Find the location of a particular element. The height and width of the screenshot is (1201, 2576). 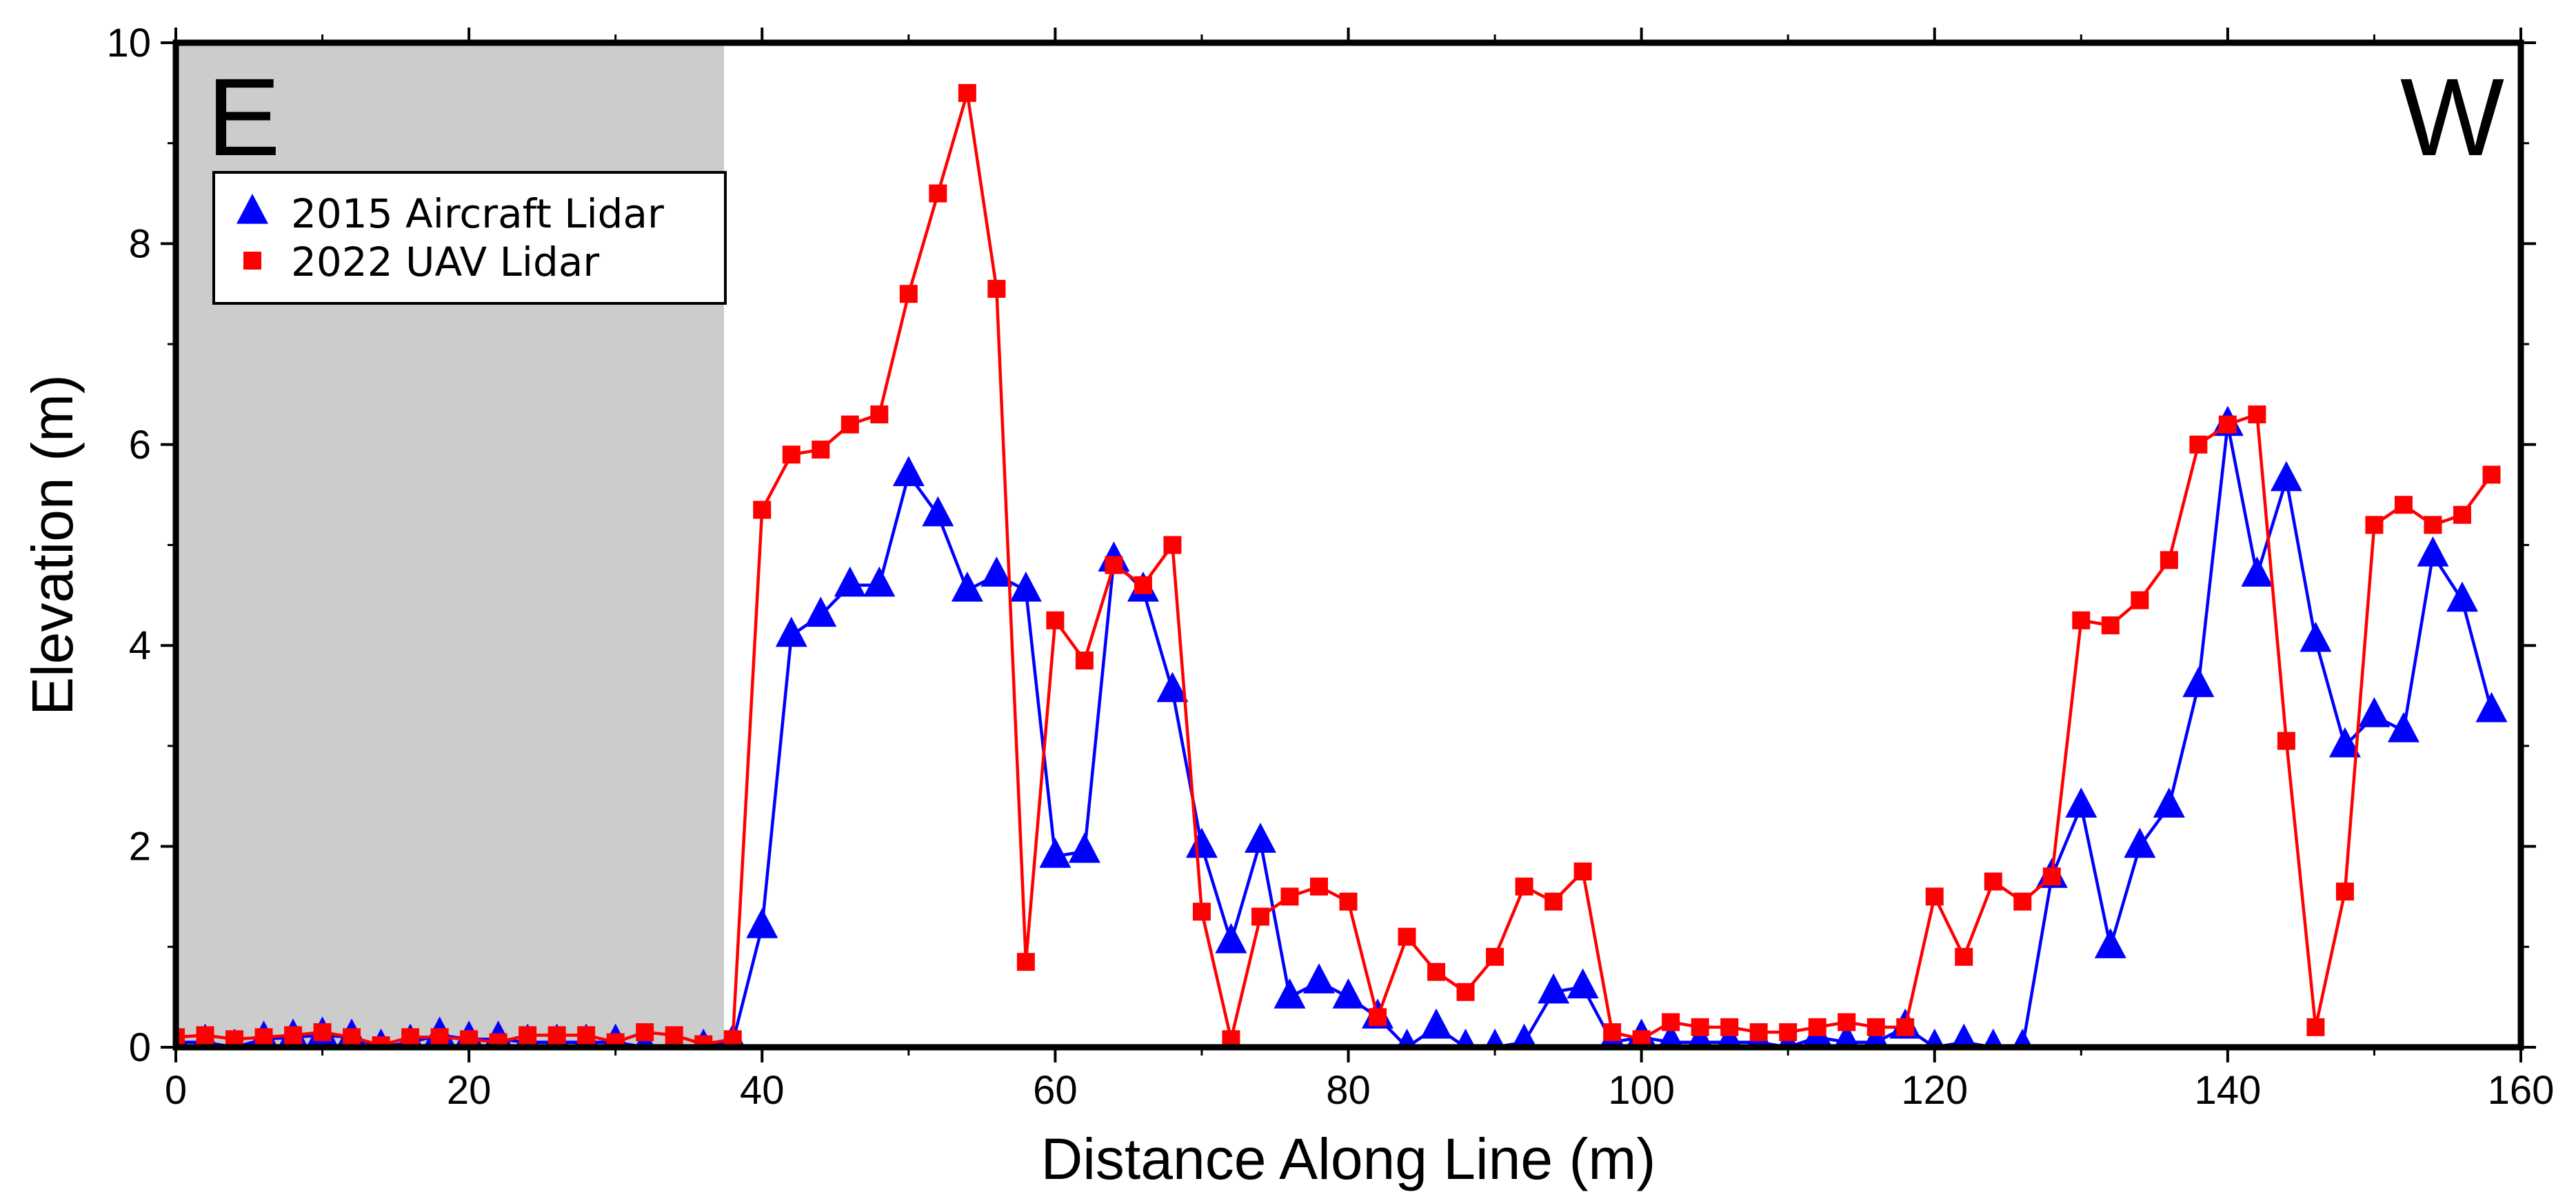

x-tick-label-100: 100 is located at coordinates (1641, 1090).